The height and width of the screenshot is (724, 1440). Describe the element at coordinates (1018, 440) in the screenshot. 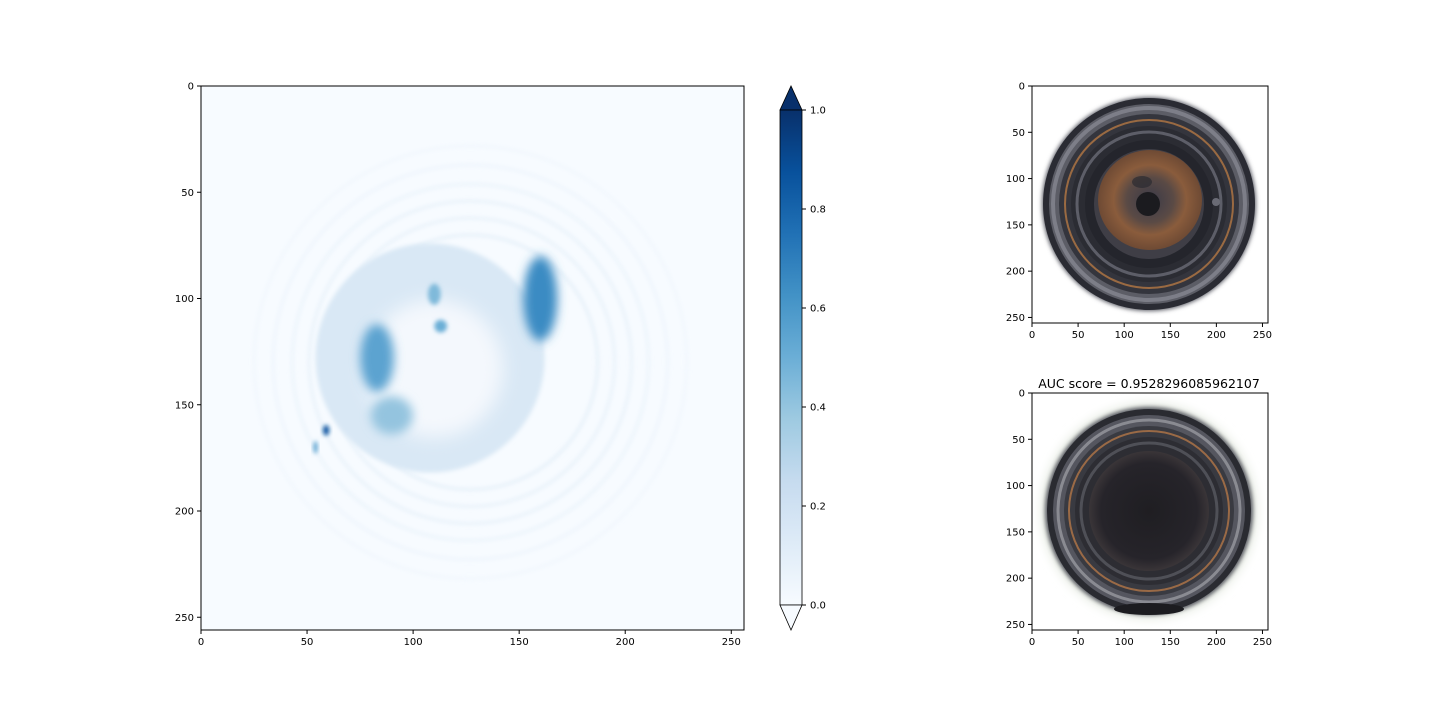

I see `input-image-y-tick-label: 50` at that location.